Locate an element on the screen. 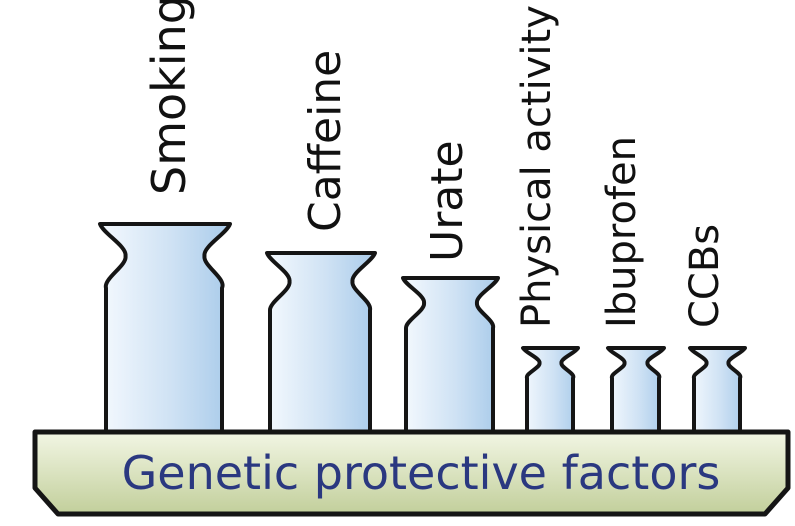  weight-label: Physical activity is located at coordinates (537, 166).